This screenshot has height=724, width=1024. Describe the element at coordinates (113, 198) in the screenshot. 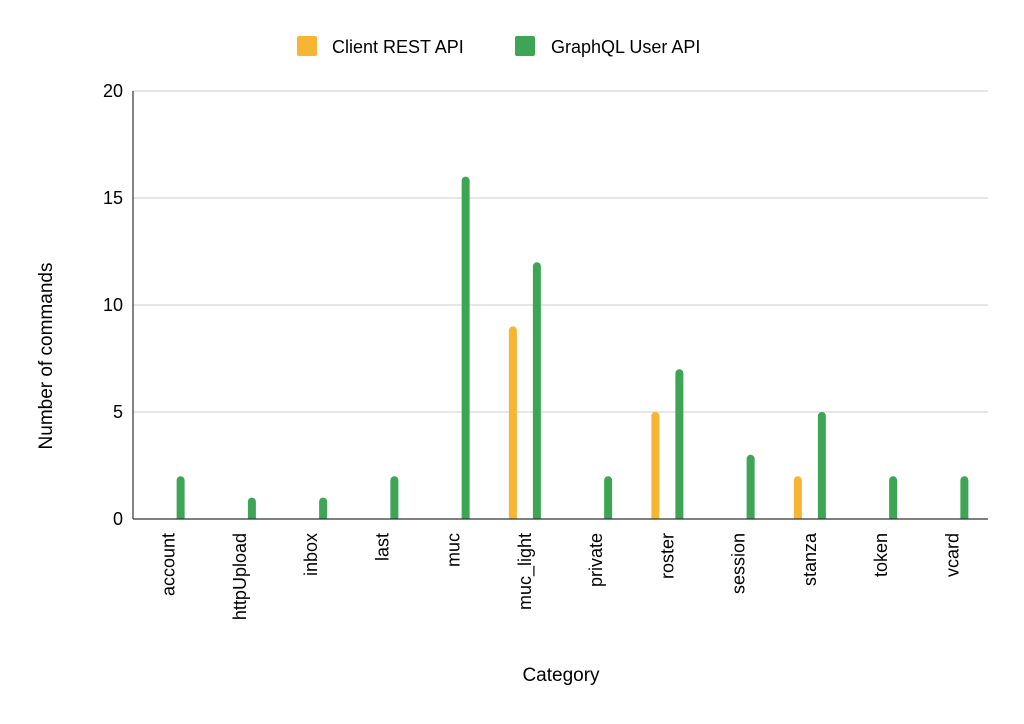

I see `y-tick-label: 15` at that location.